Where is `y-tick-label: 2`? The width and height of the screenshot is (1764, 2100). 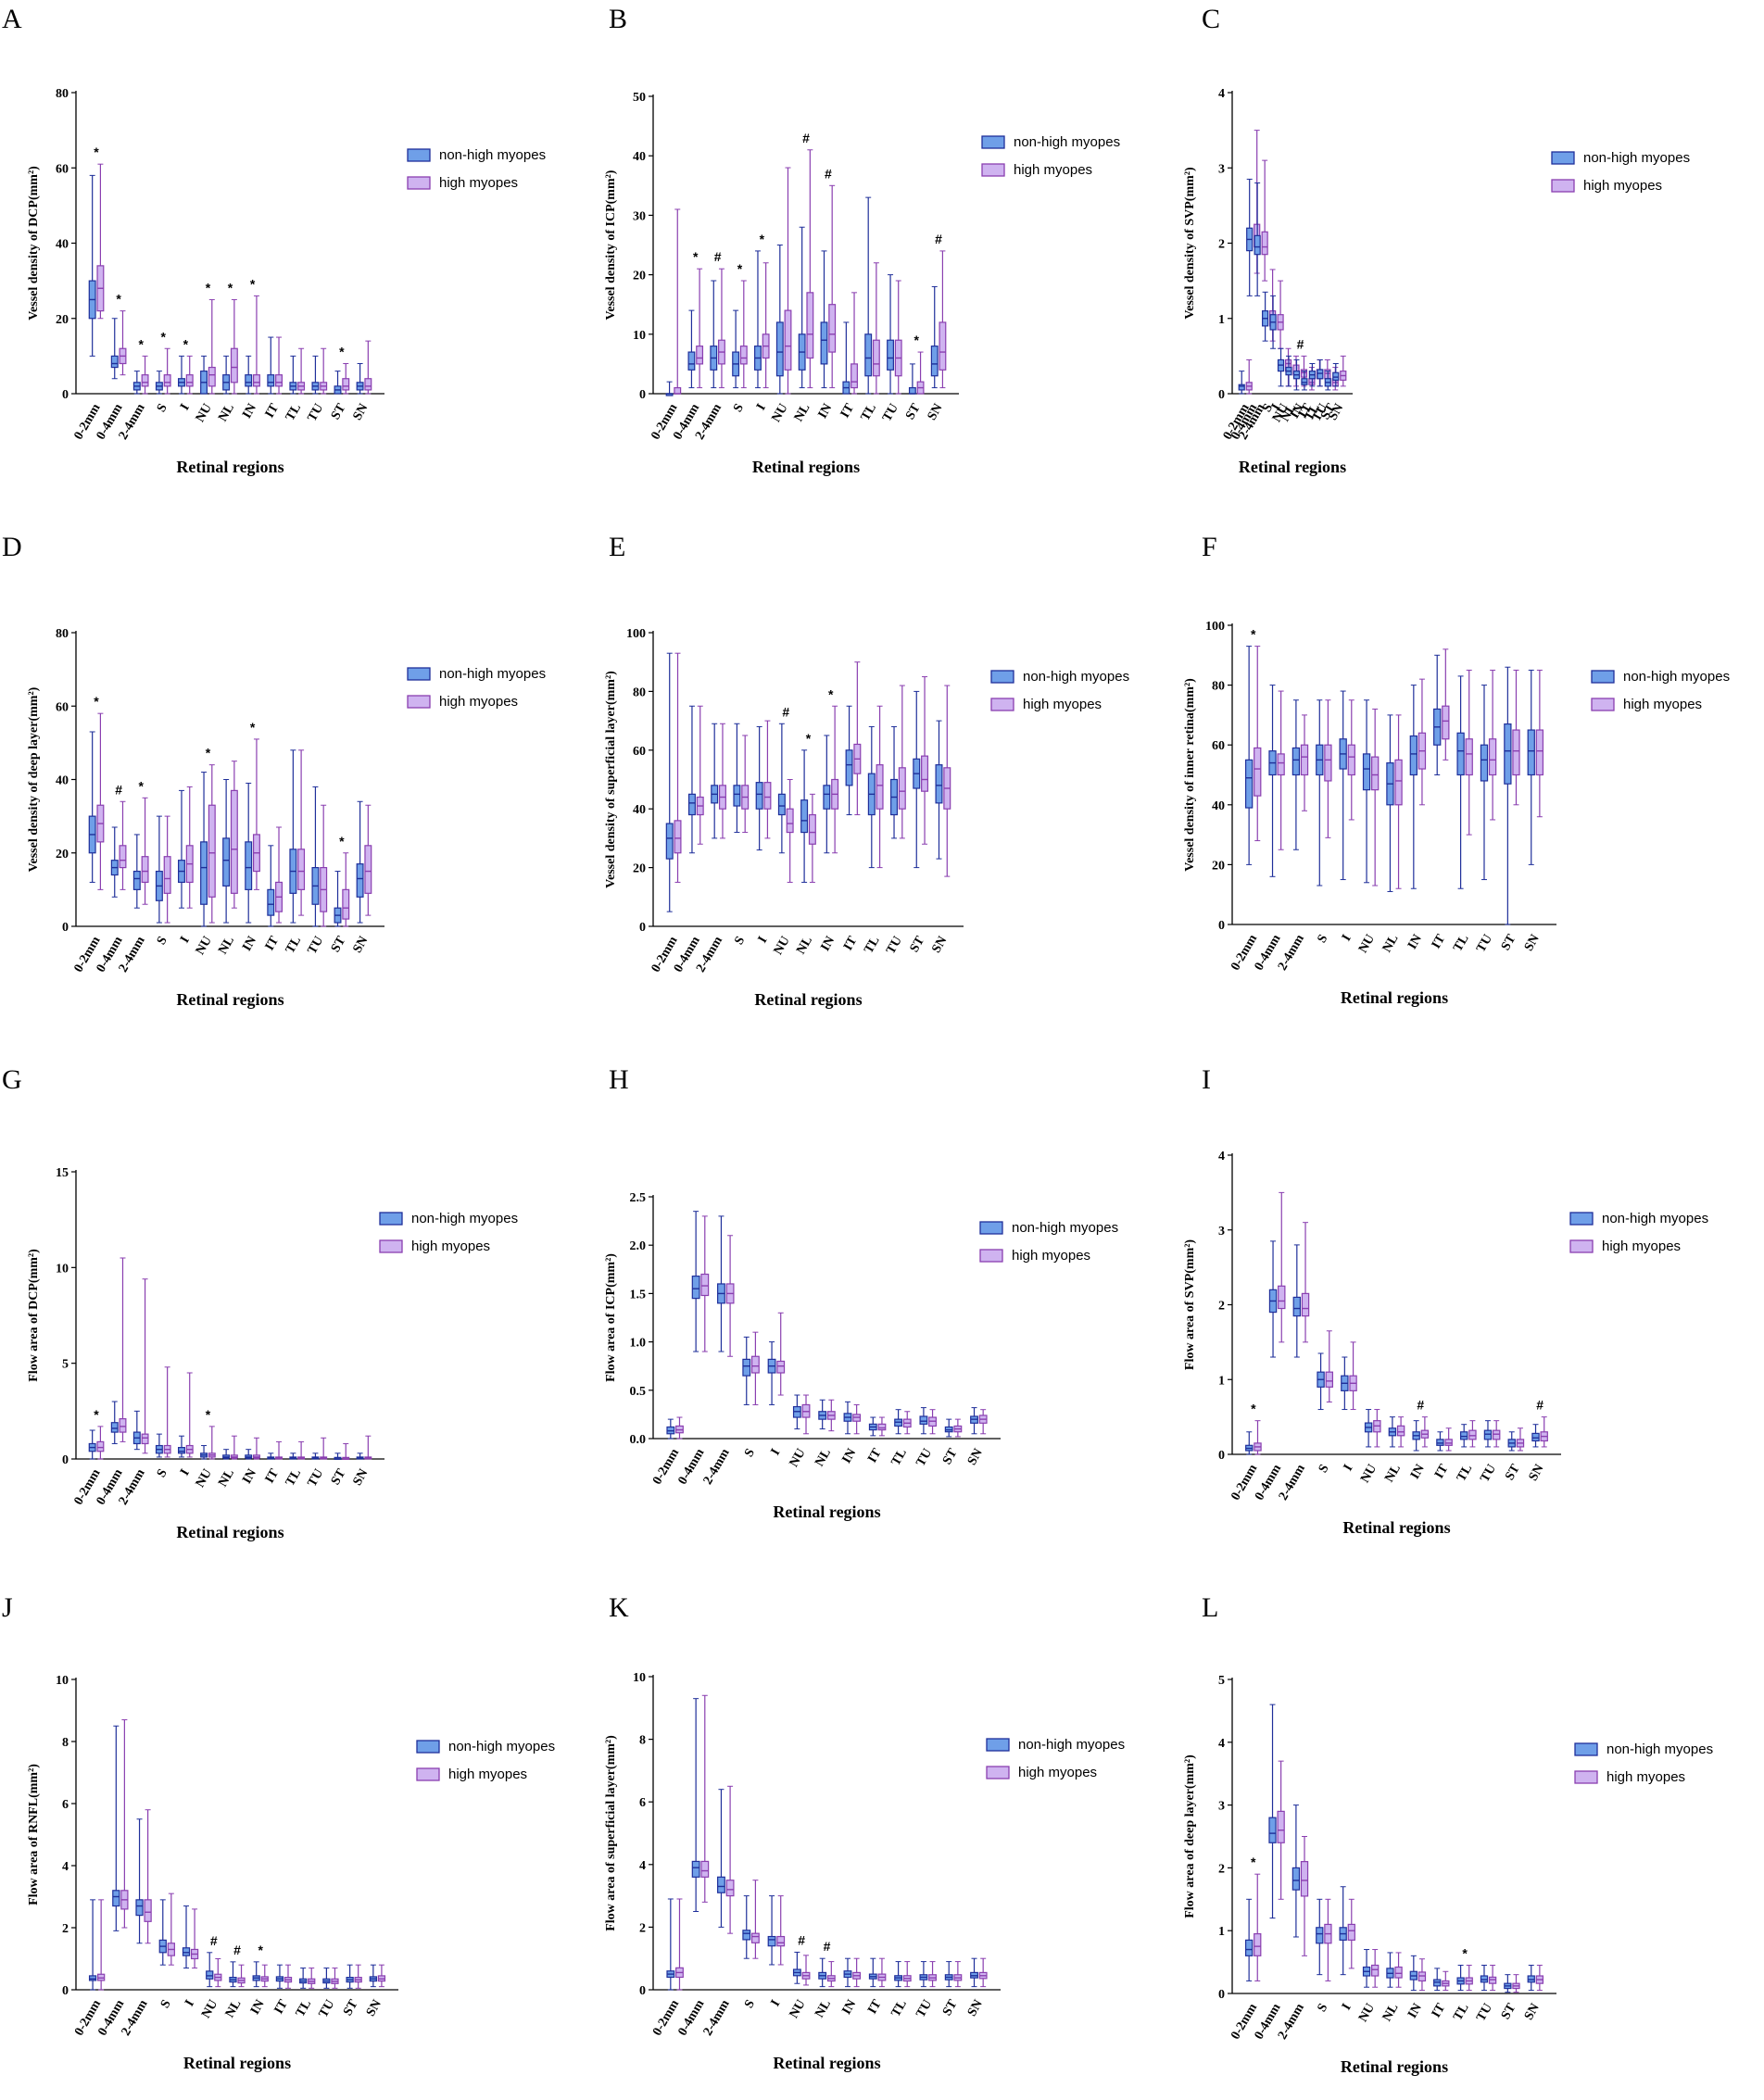
y-tick-label: 2 is located at coordinates (65, 1929).